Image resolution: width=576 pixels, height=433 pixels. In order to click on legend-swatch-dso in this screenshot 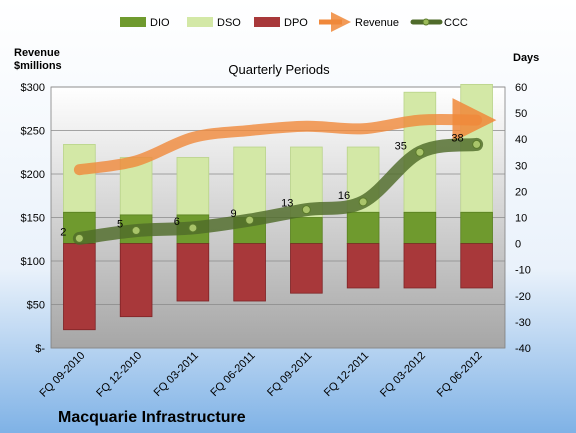, I will do `click(200, 22)`.